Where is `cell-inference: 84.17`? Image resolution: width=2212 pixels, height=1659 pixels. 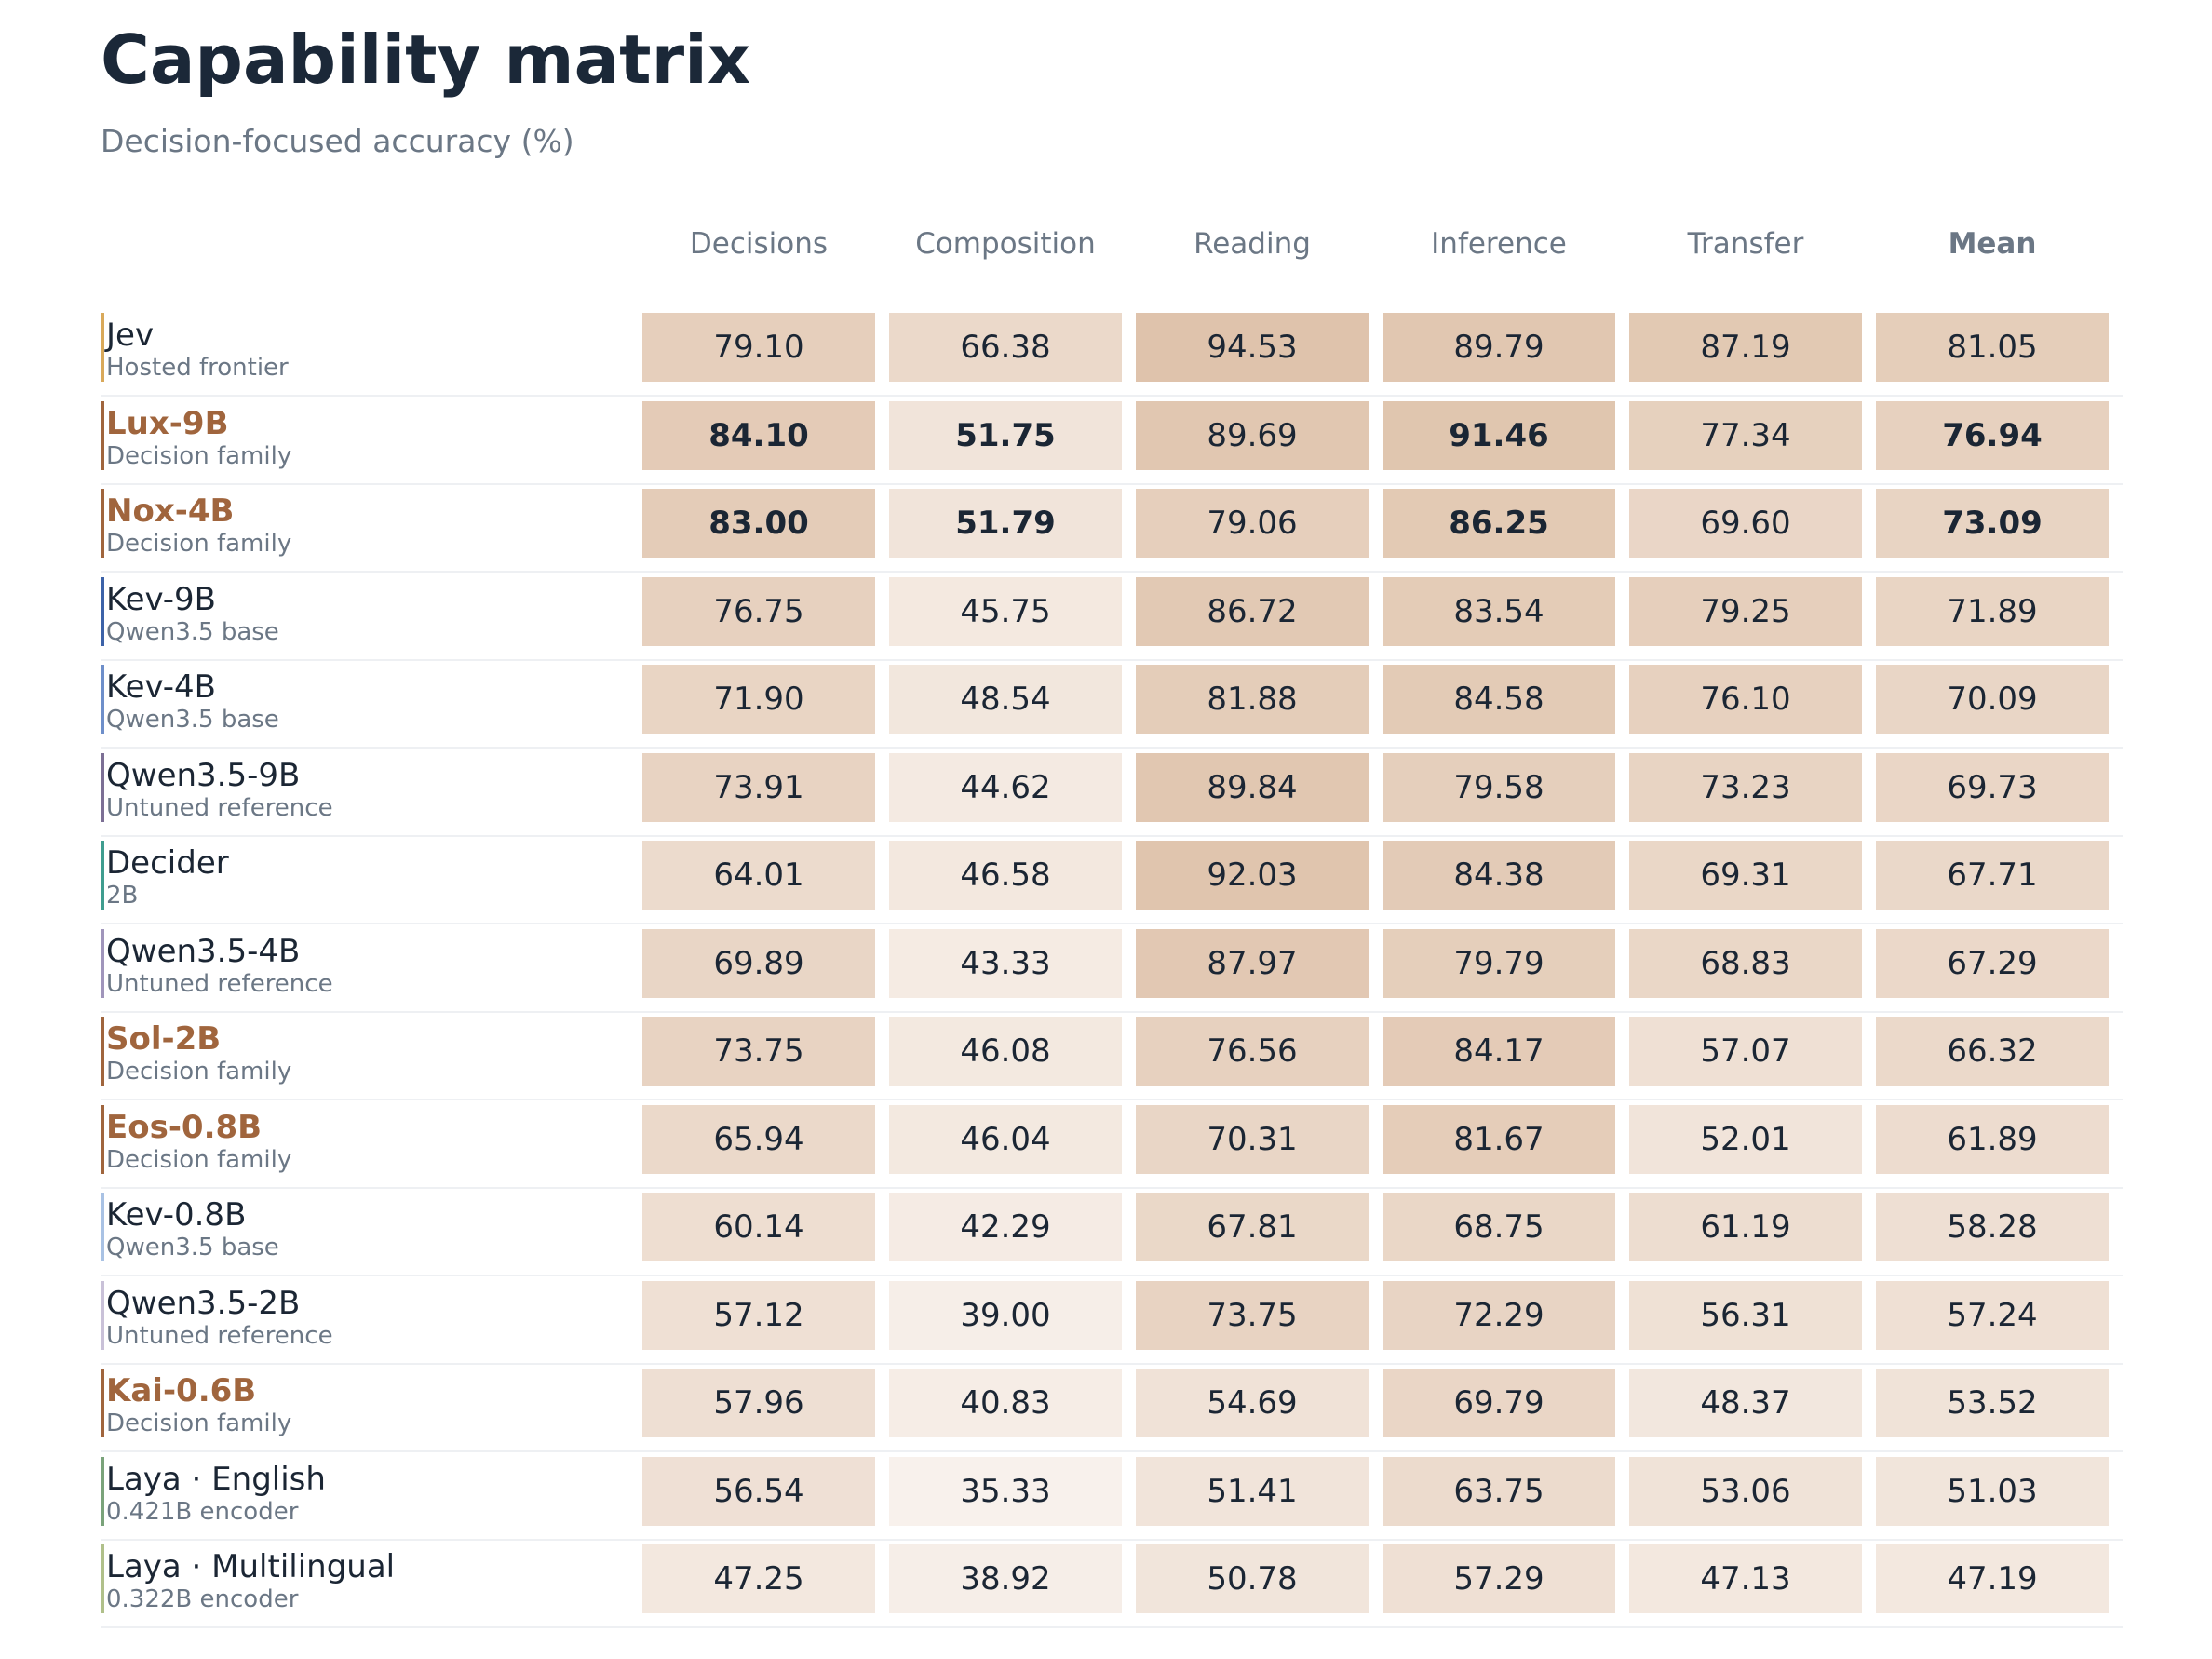 cell-inference: 84.17 is located at coordinates (1498, 1051).